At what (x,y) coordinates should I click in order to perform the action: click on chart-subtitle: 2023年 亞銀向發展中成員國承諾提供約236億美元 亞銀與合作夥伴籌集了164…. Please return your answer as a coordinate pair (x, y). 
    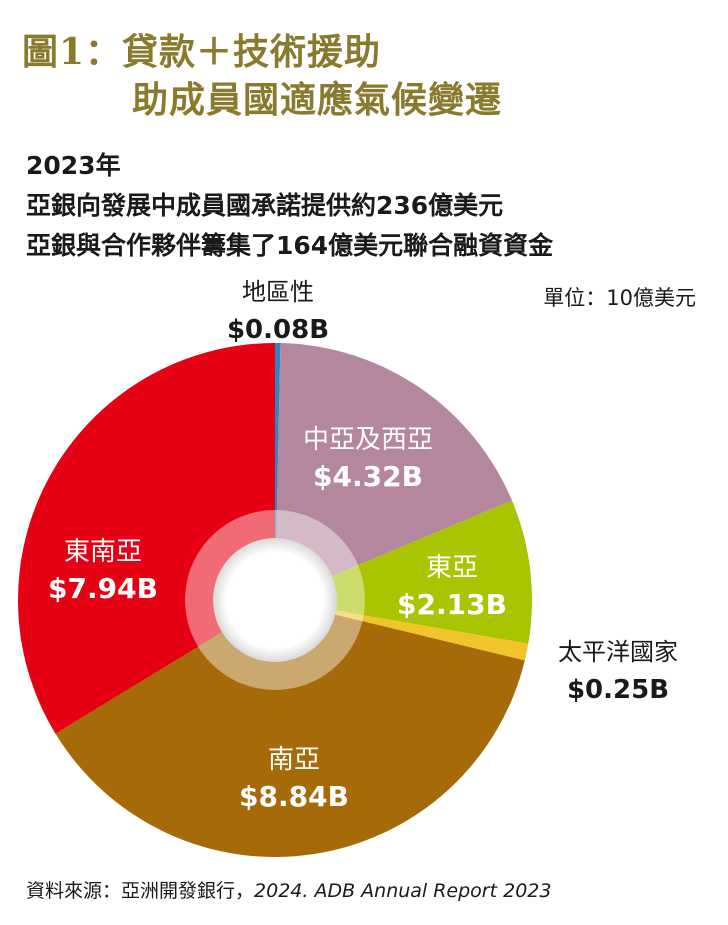
    Looking at the image, I should click on (289, 206).